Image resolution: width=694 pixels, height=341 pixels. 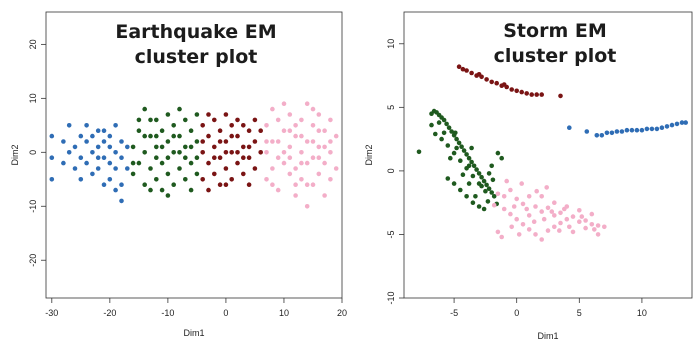 What do you see at coordinates (391, 234) in the screenshot?
I see `storm-y-tick-label: -5` at bounding box center [391, 234].